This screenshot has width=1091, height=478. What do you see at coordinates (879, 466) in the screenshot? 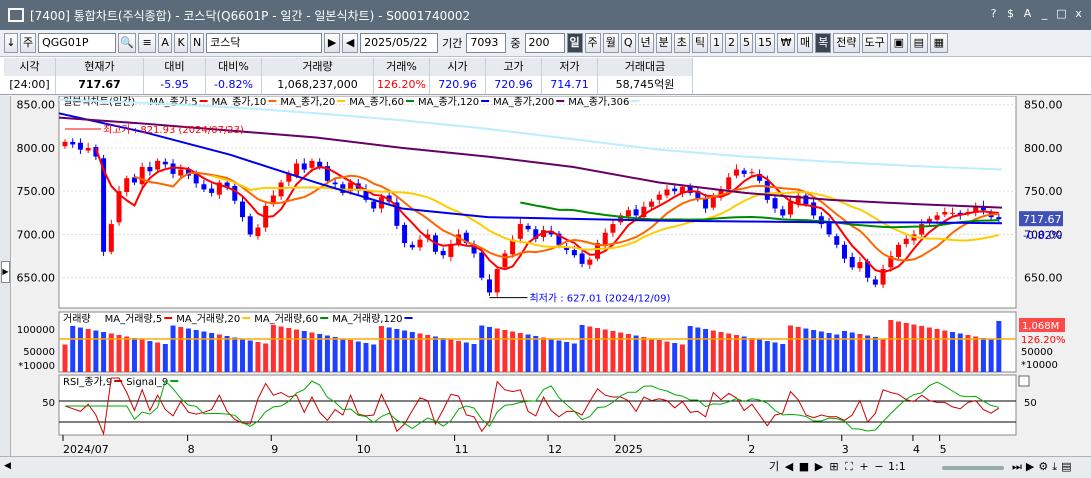
I see `chart-control-7: −` at bounding box center [879, 466].